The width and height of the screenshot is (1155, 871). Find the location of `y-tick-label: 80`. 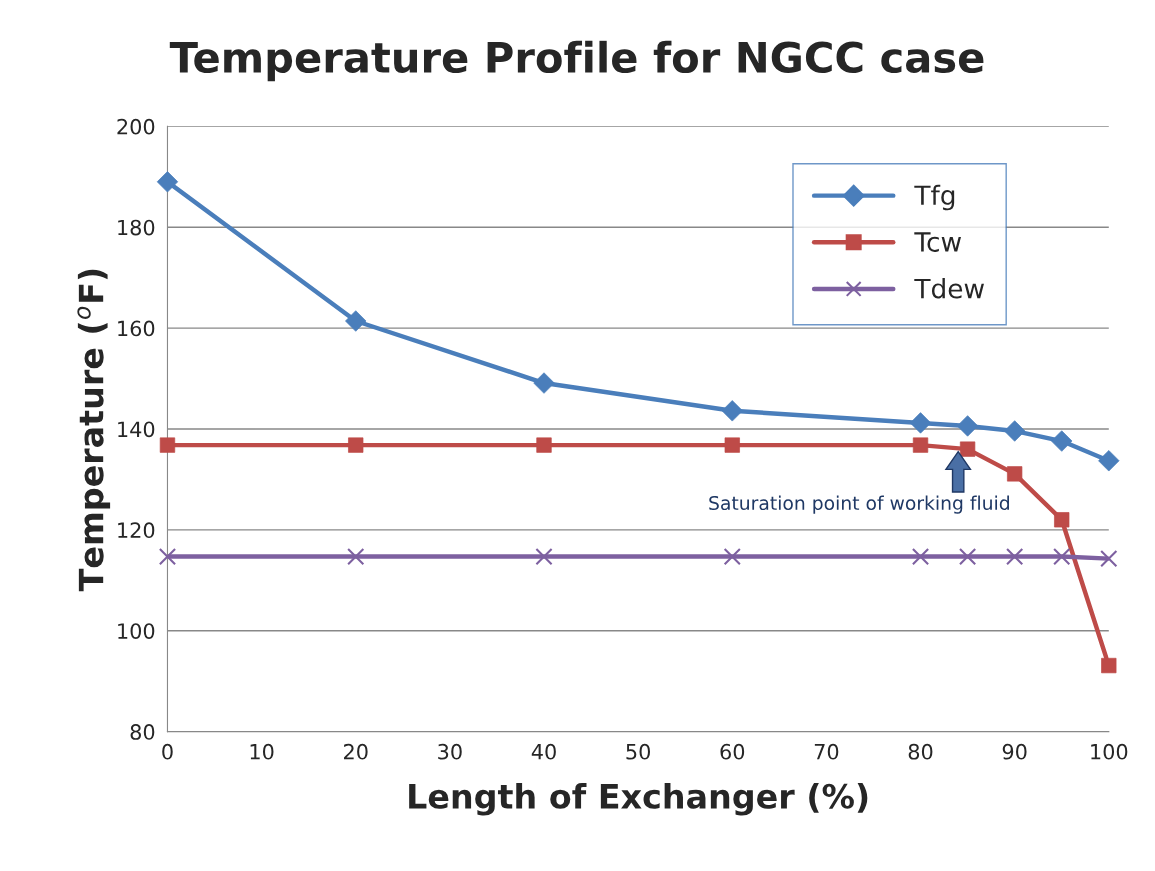

y-tick-label: 80 is located at coordinates (142, 732).